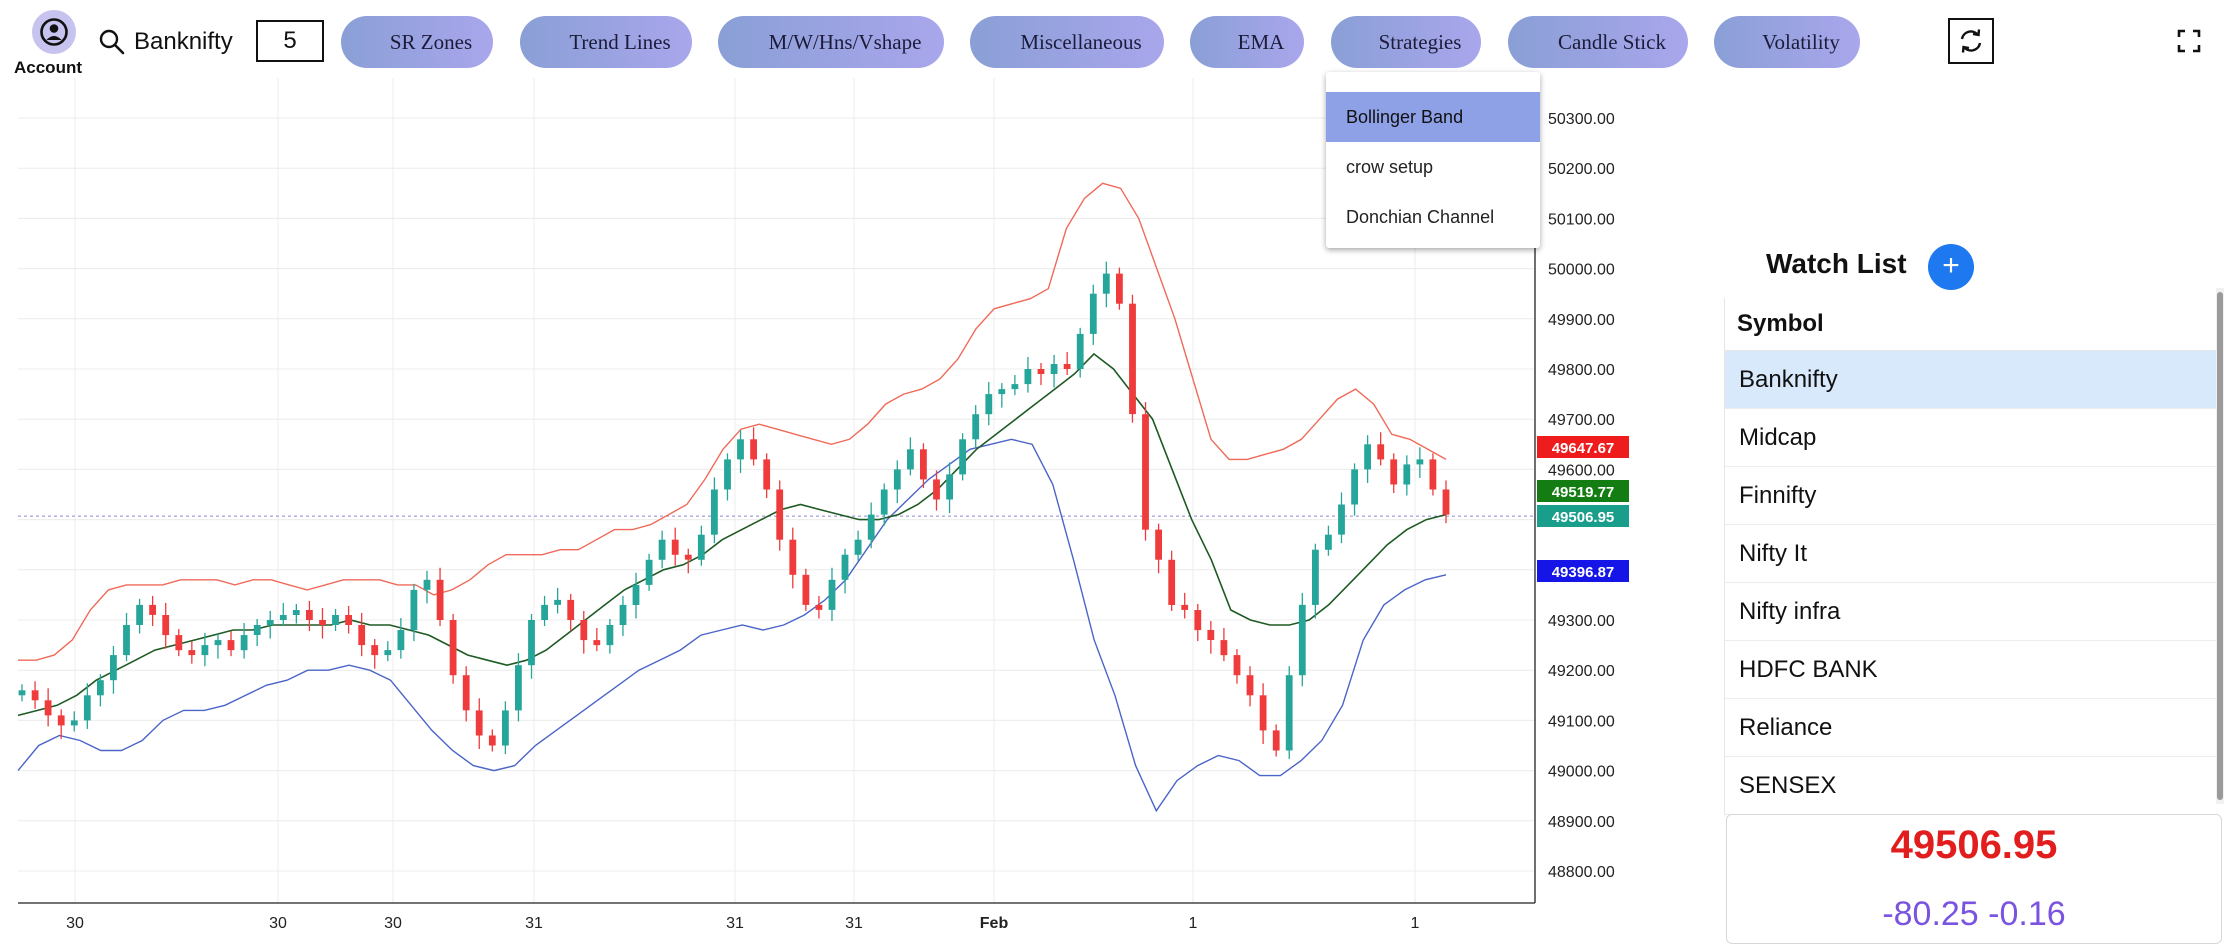  Describe the element at coordinates (112, 42) in the screenshot. I see `search-icon` at that location.